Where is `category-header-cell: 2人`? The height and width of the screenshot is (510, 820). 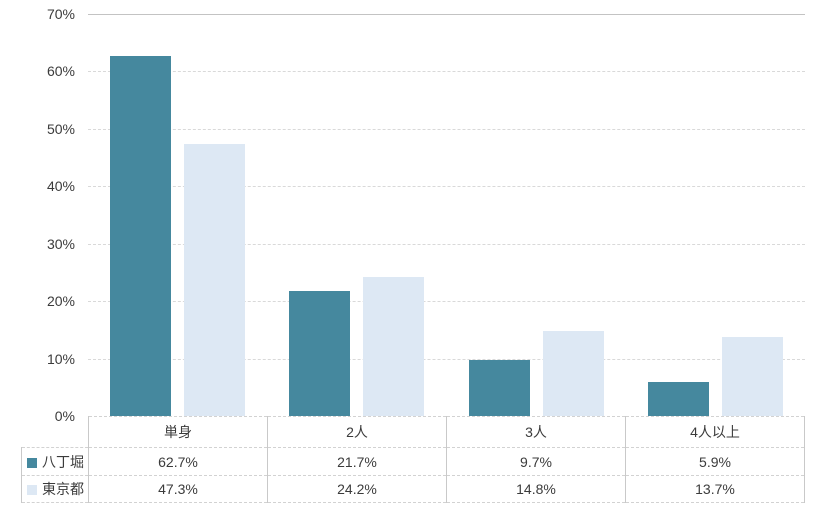
category-header-cell: 2人 is located at coordinates (357, 432).